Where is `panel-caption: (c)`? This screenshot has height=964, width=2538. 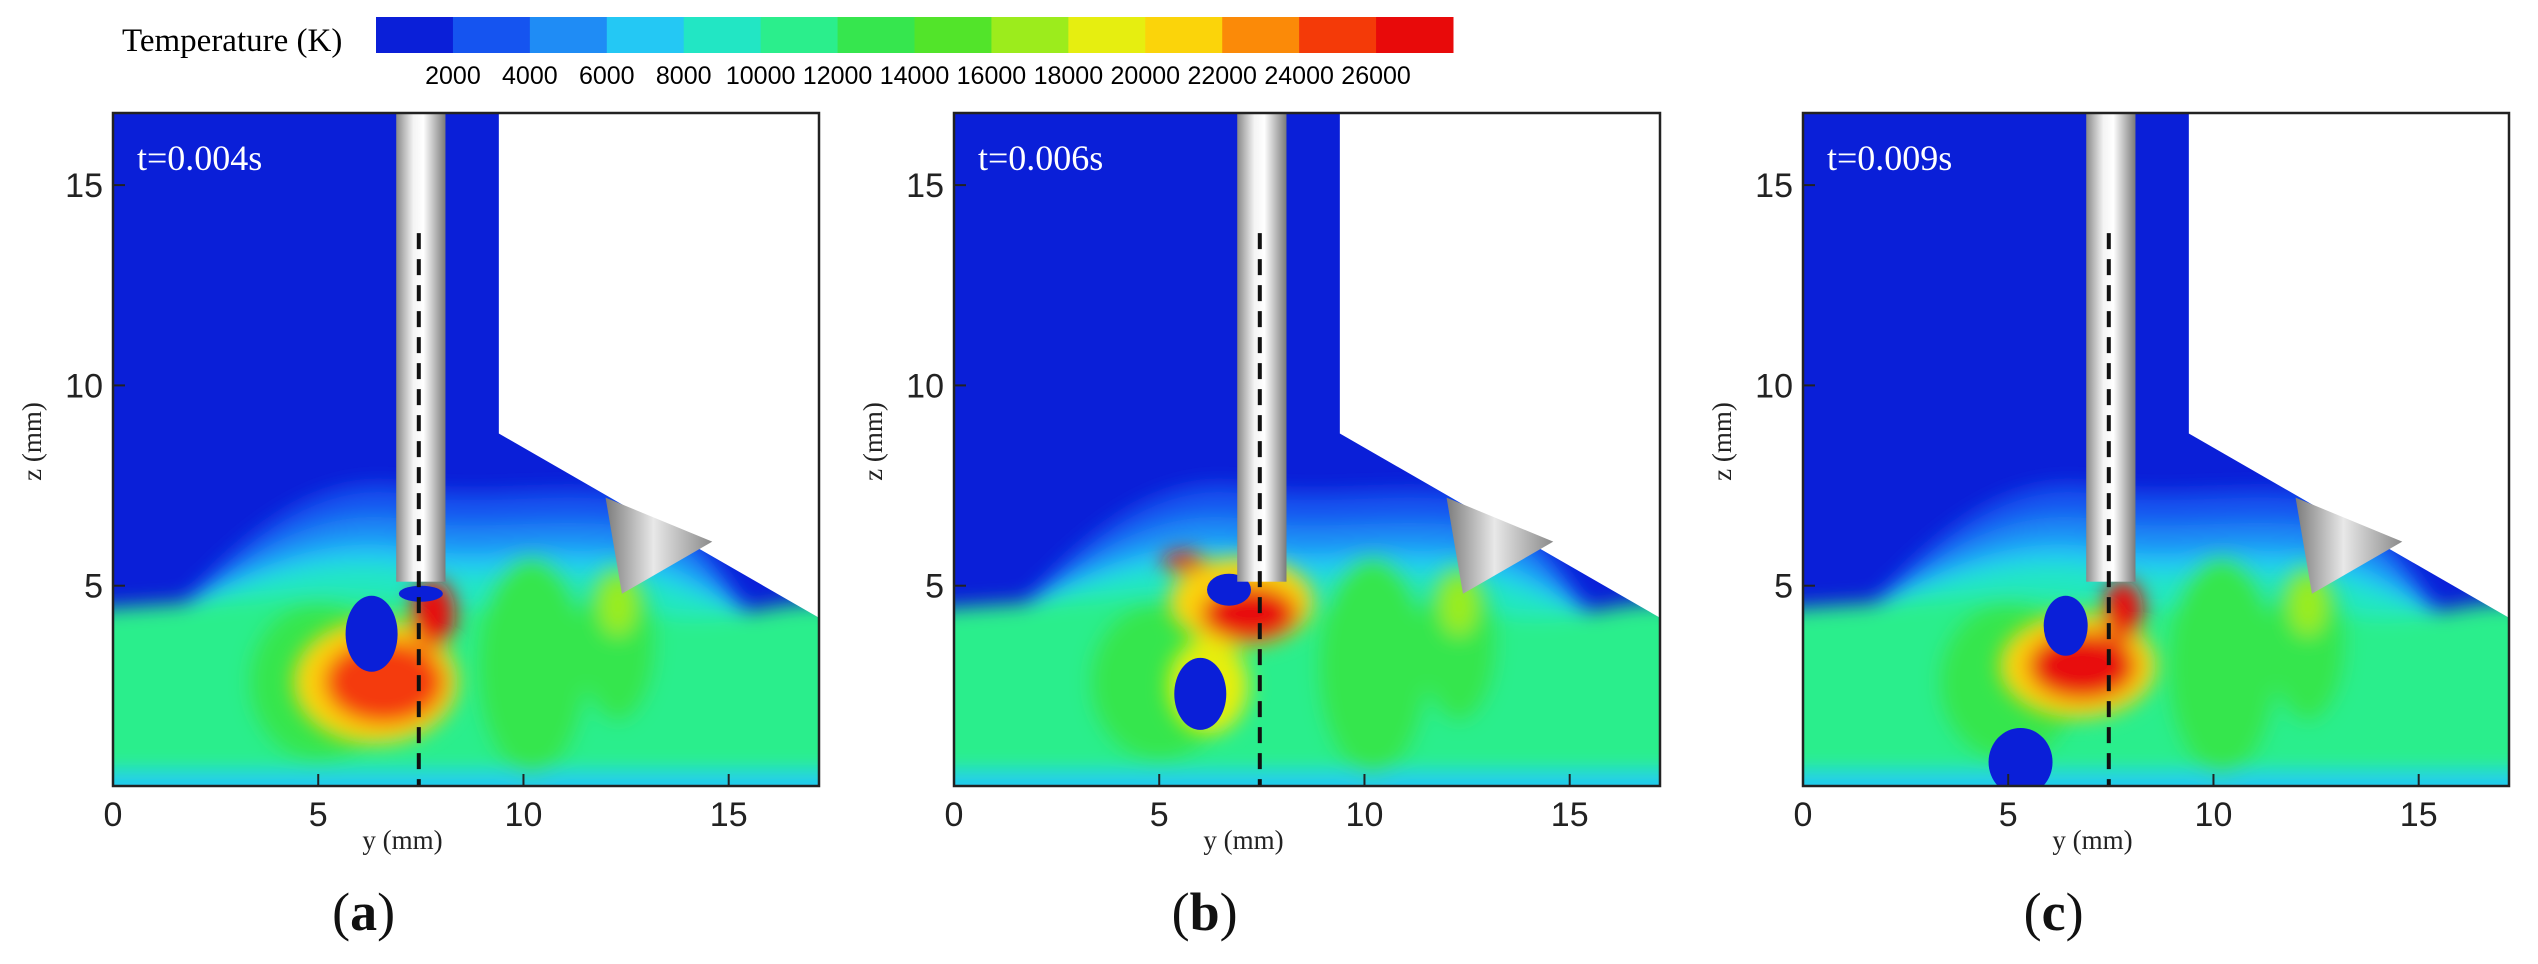
panel-caption: (c) is located at coordinates (2054, 912).